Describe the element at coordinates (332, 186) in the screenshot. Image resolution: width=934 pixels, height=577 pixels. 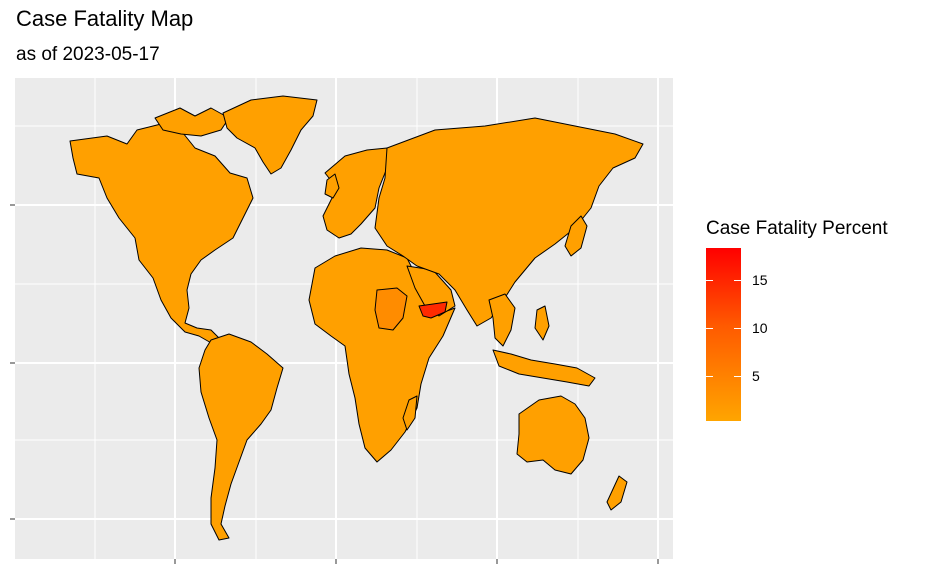
I see `region-british-isles` at that location.